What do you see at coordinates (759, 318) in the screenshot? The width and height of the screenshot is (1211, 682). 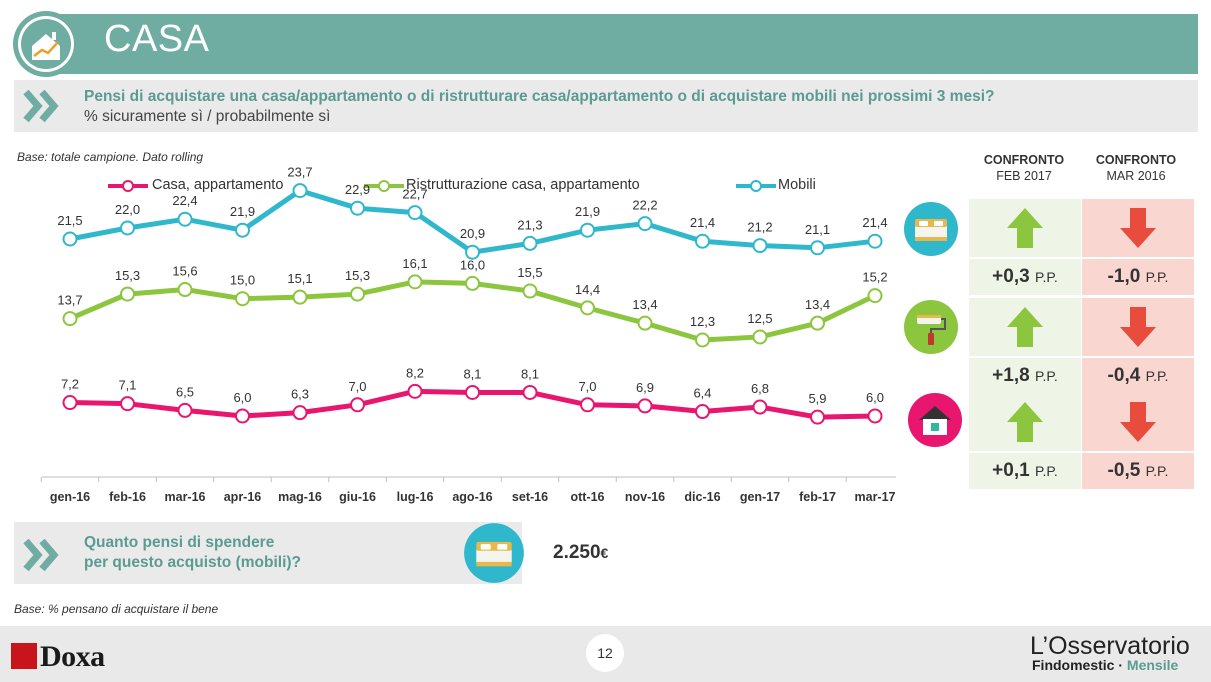 I see `data-label-ristrutturazione: 12,5` at bounding box center [759, 318].